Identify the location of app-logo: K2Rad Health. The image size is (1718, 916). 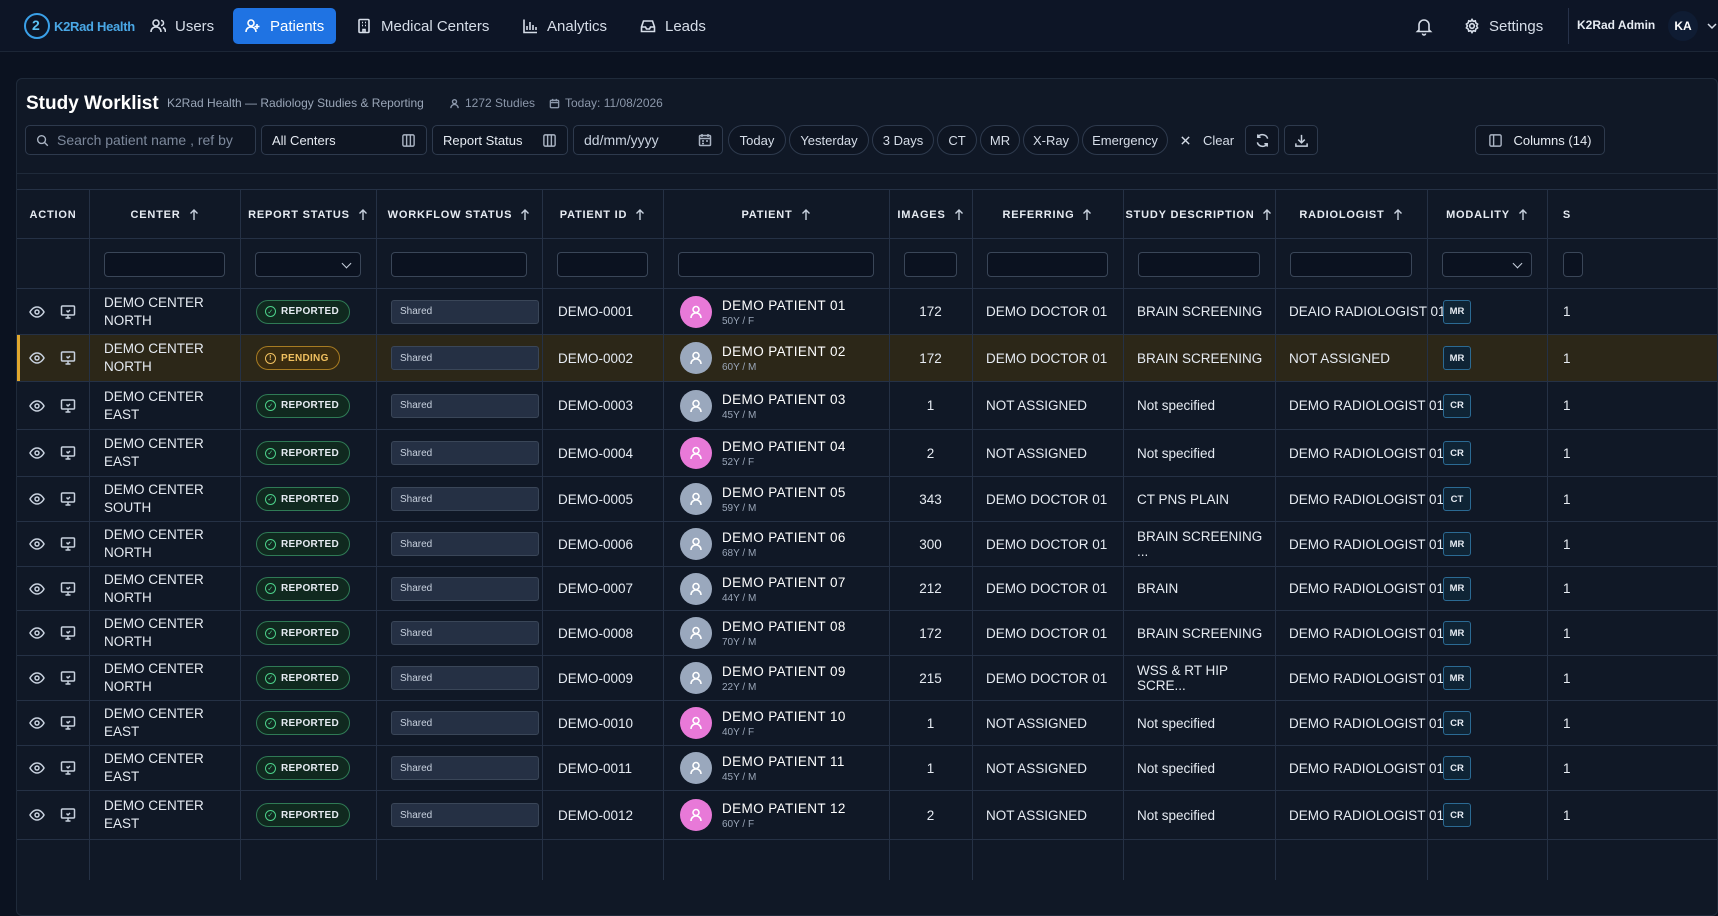
(79, 26).